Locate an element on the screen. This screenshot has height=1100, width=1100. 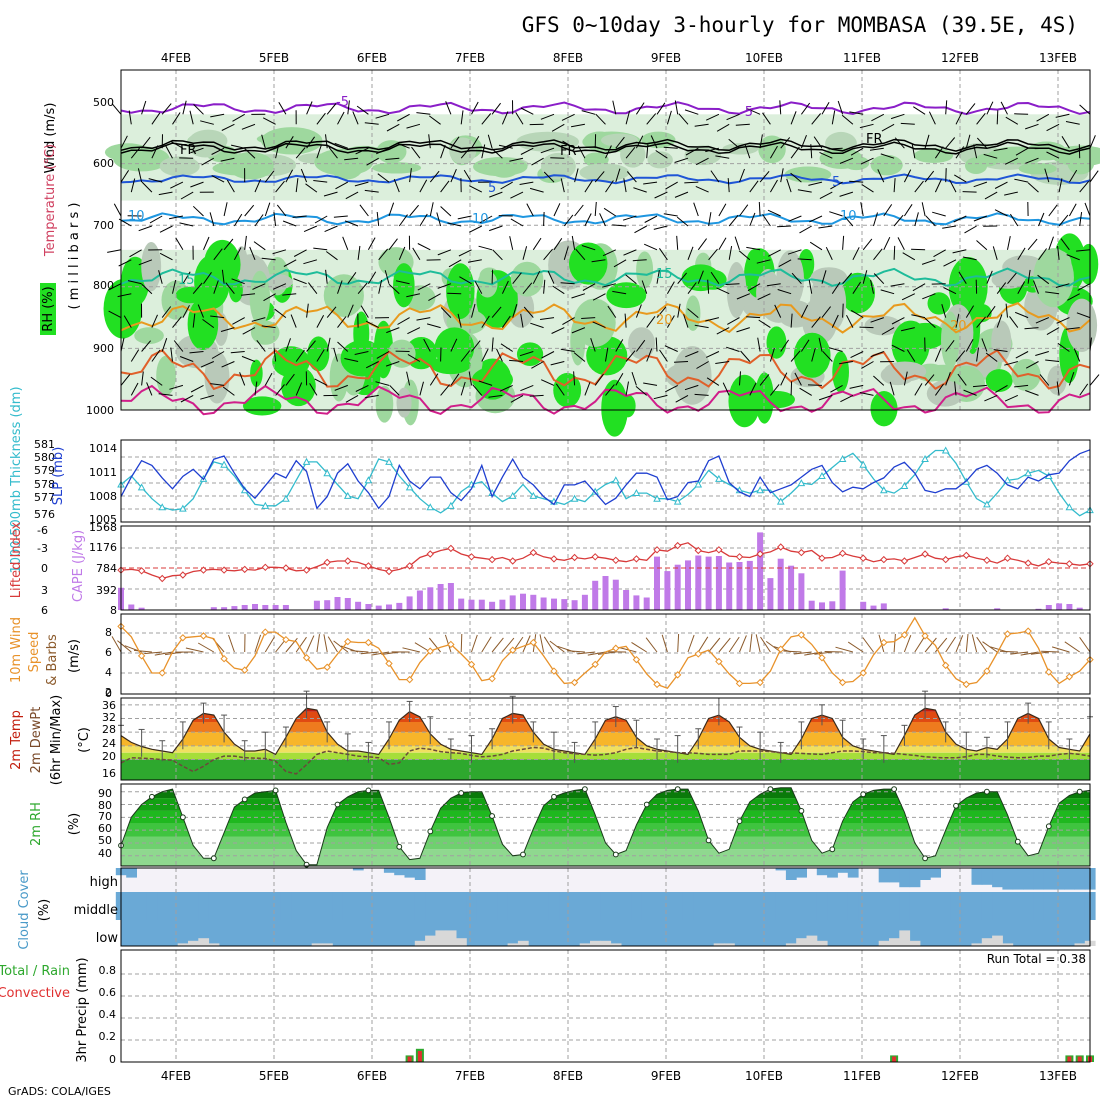
y-tick-label: 4 is located at coordinates (108, 672).